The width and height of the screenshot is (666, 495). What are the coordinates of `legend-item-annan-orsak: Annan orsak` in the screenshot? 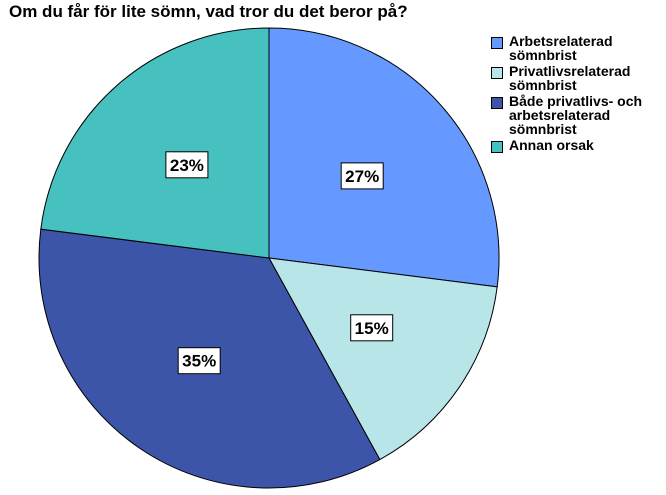 It's located at (578, 145).